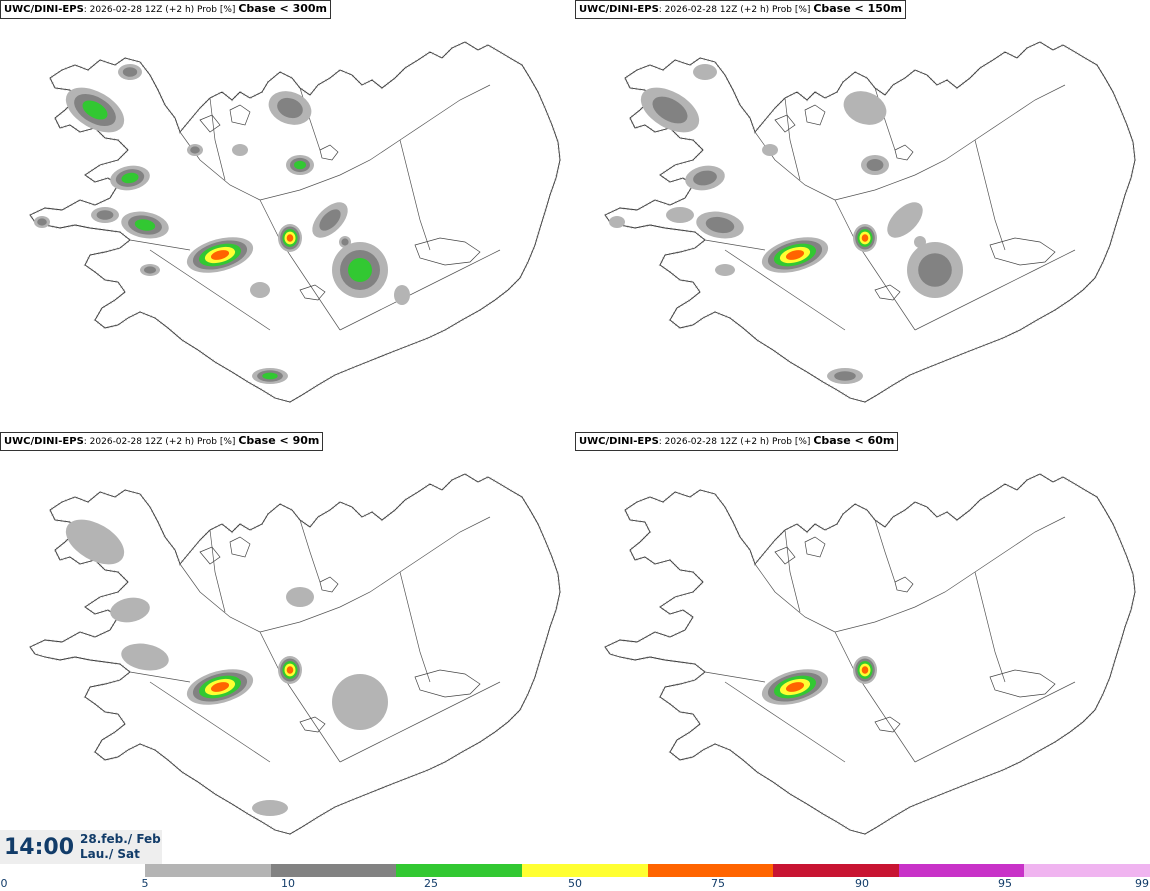  I want to click on colorbar-tick-label: 10, so click(288, 883).